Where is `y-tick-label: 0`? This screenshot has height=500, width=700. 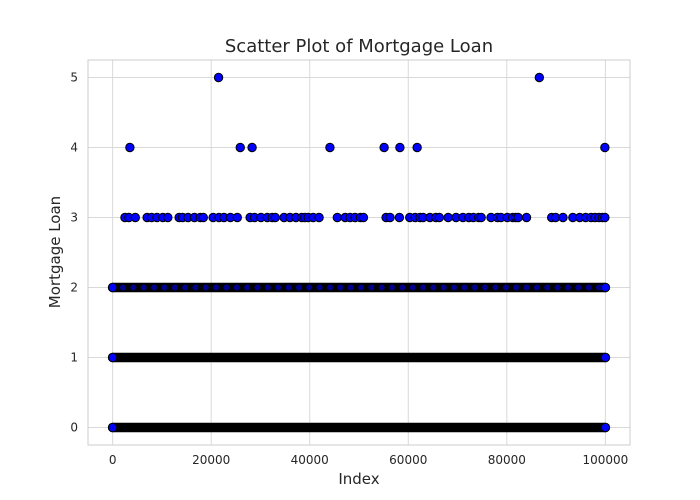 y-tick-label: 0 is located at coordinates (74, 428).